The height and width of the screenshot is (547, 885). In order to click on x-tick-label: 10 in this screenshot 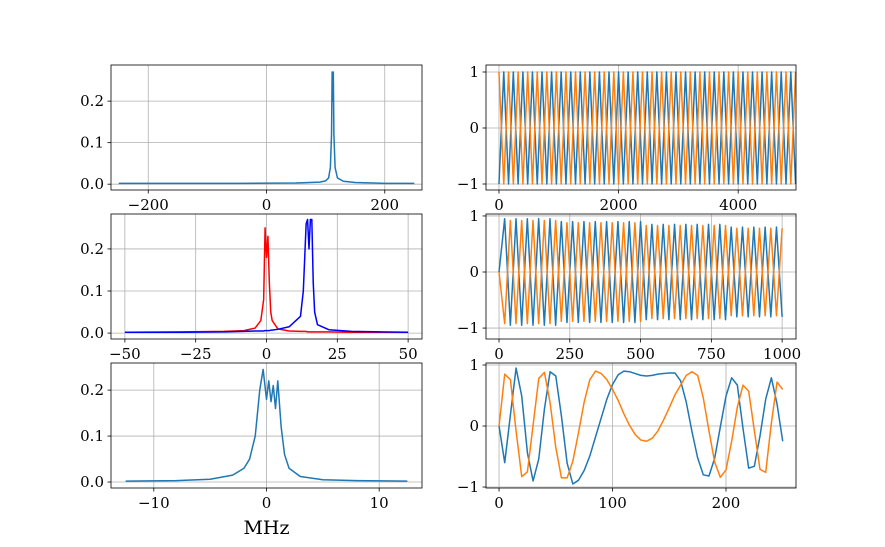, I will do `click(379, 503)`.